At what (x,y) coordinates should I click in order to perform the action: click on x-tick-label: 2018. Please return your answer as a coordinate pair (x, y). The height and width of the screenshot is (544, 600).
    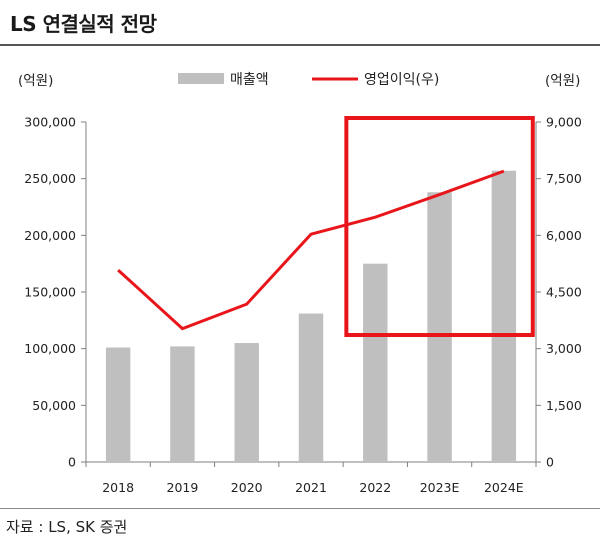
    Looking at the image, I should click on (118, 487).